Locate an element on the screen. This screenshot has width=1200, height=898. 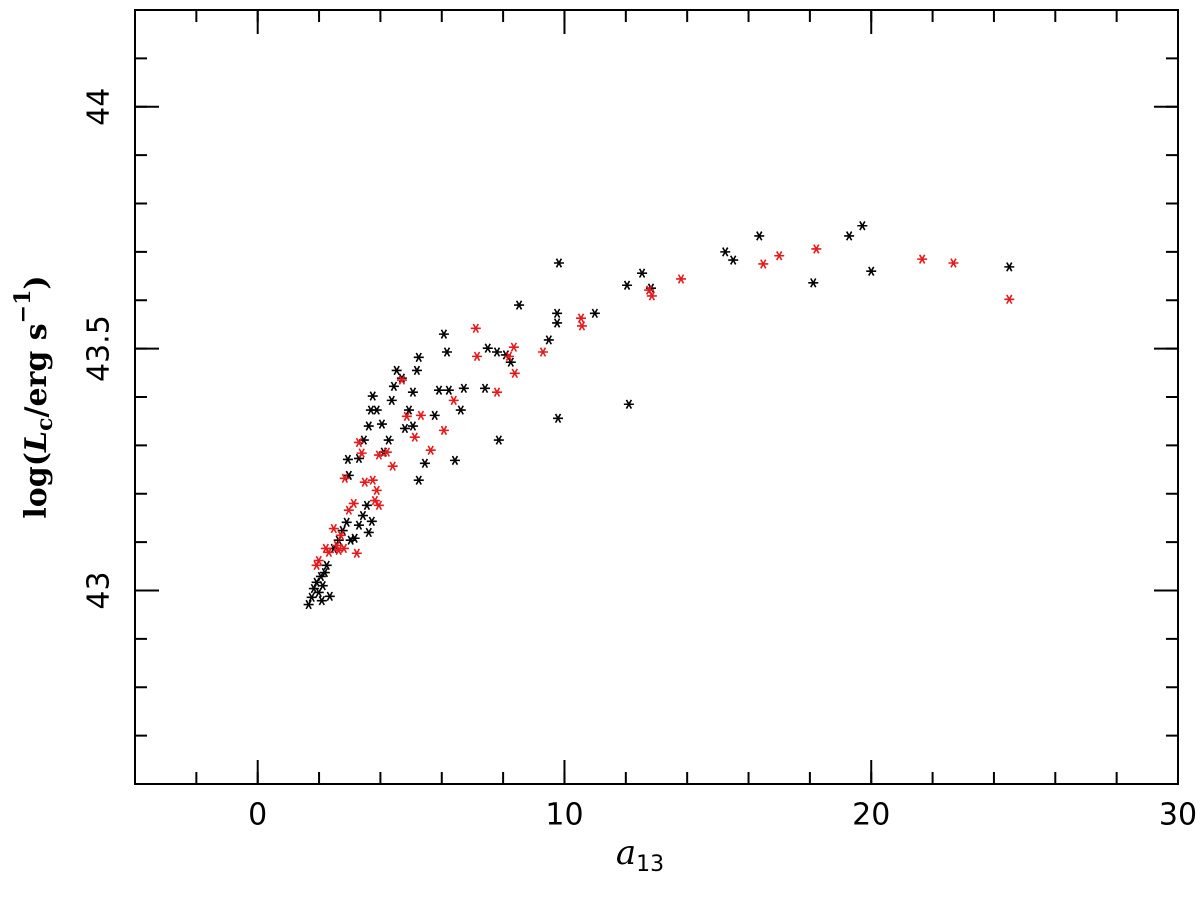
y-label-part: L is located at coordinates (36, 442).